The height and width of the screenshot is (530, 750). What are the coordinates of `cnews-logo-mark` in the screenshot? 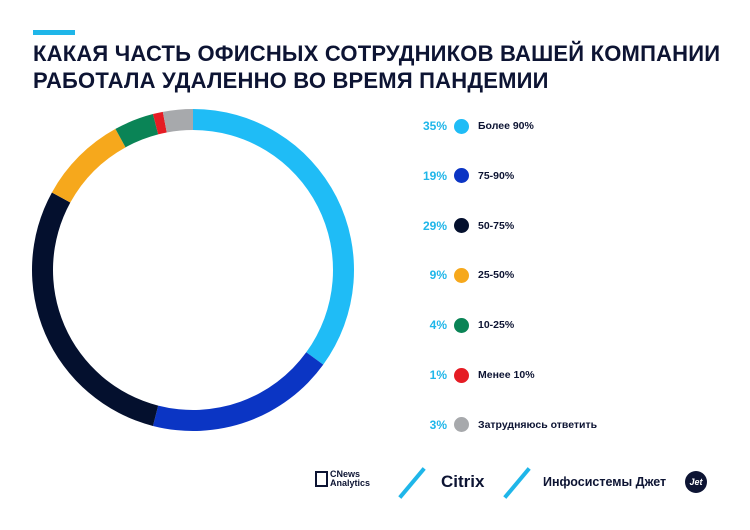 It's located at (321, 479).